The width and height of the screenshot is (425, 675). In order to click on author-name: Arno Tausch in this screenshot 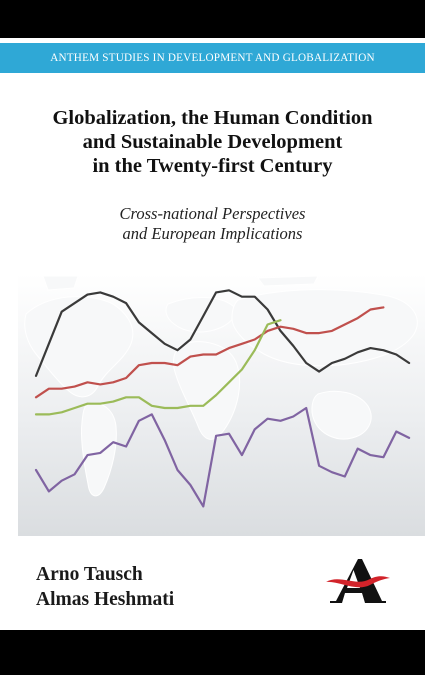, I will do `click(89, 574)`.